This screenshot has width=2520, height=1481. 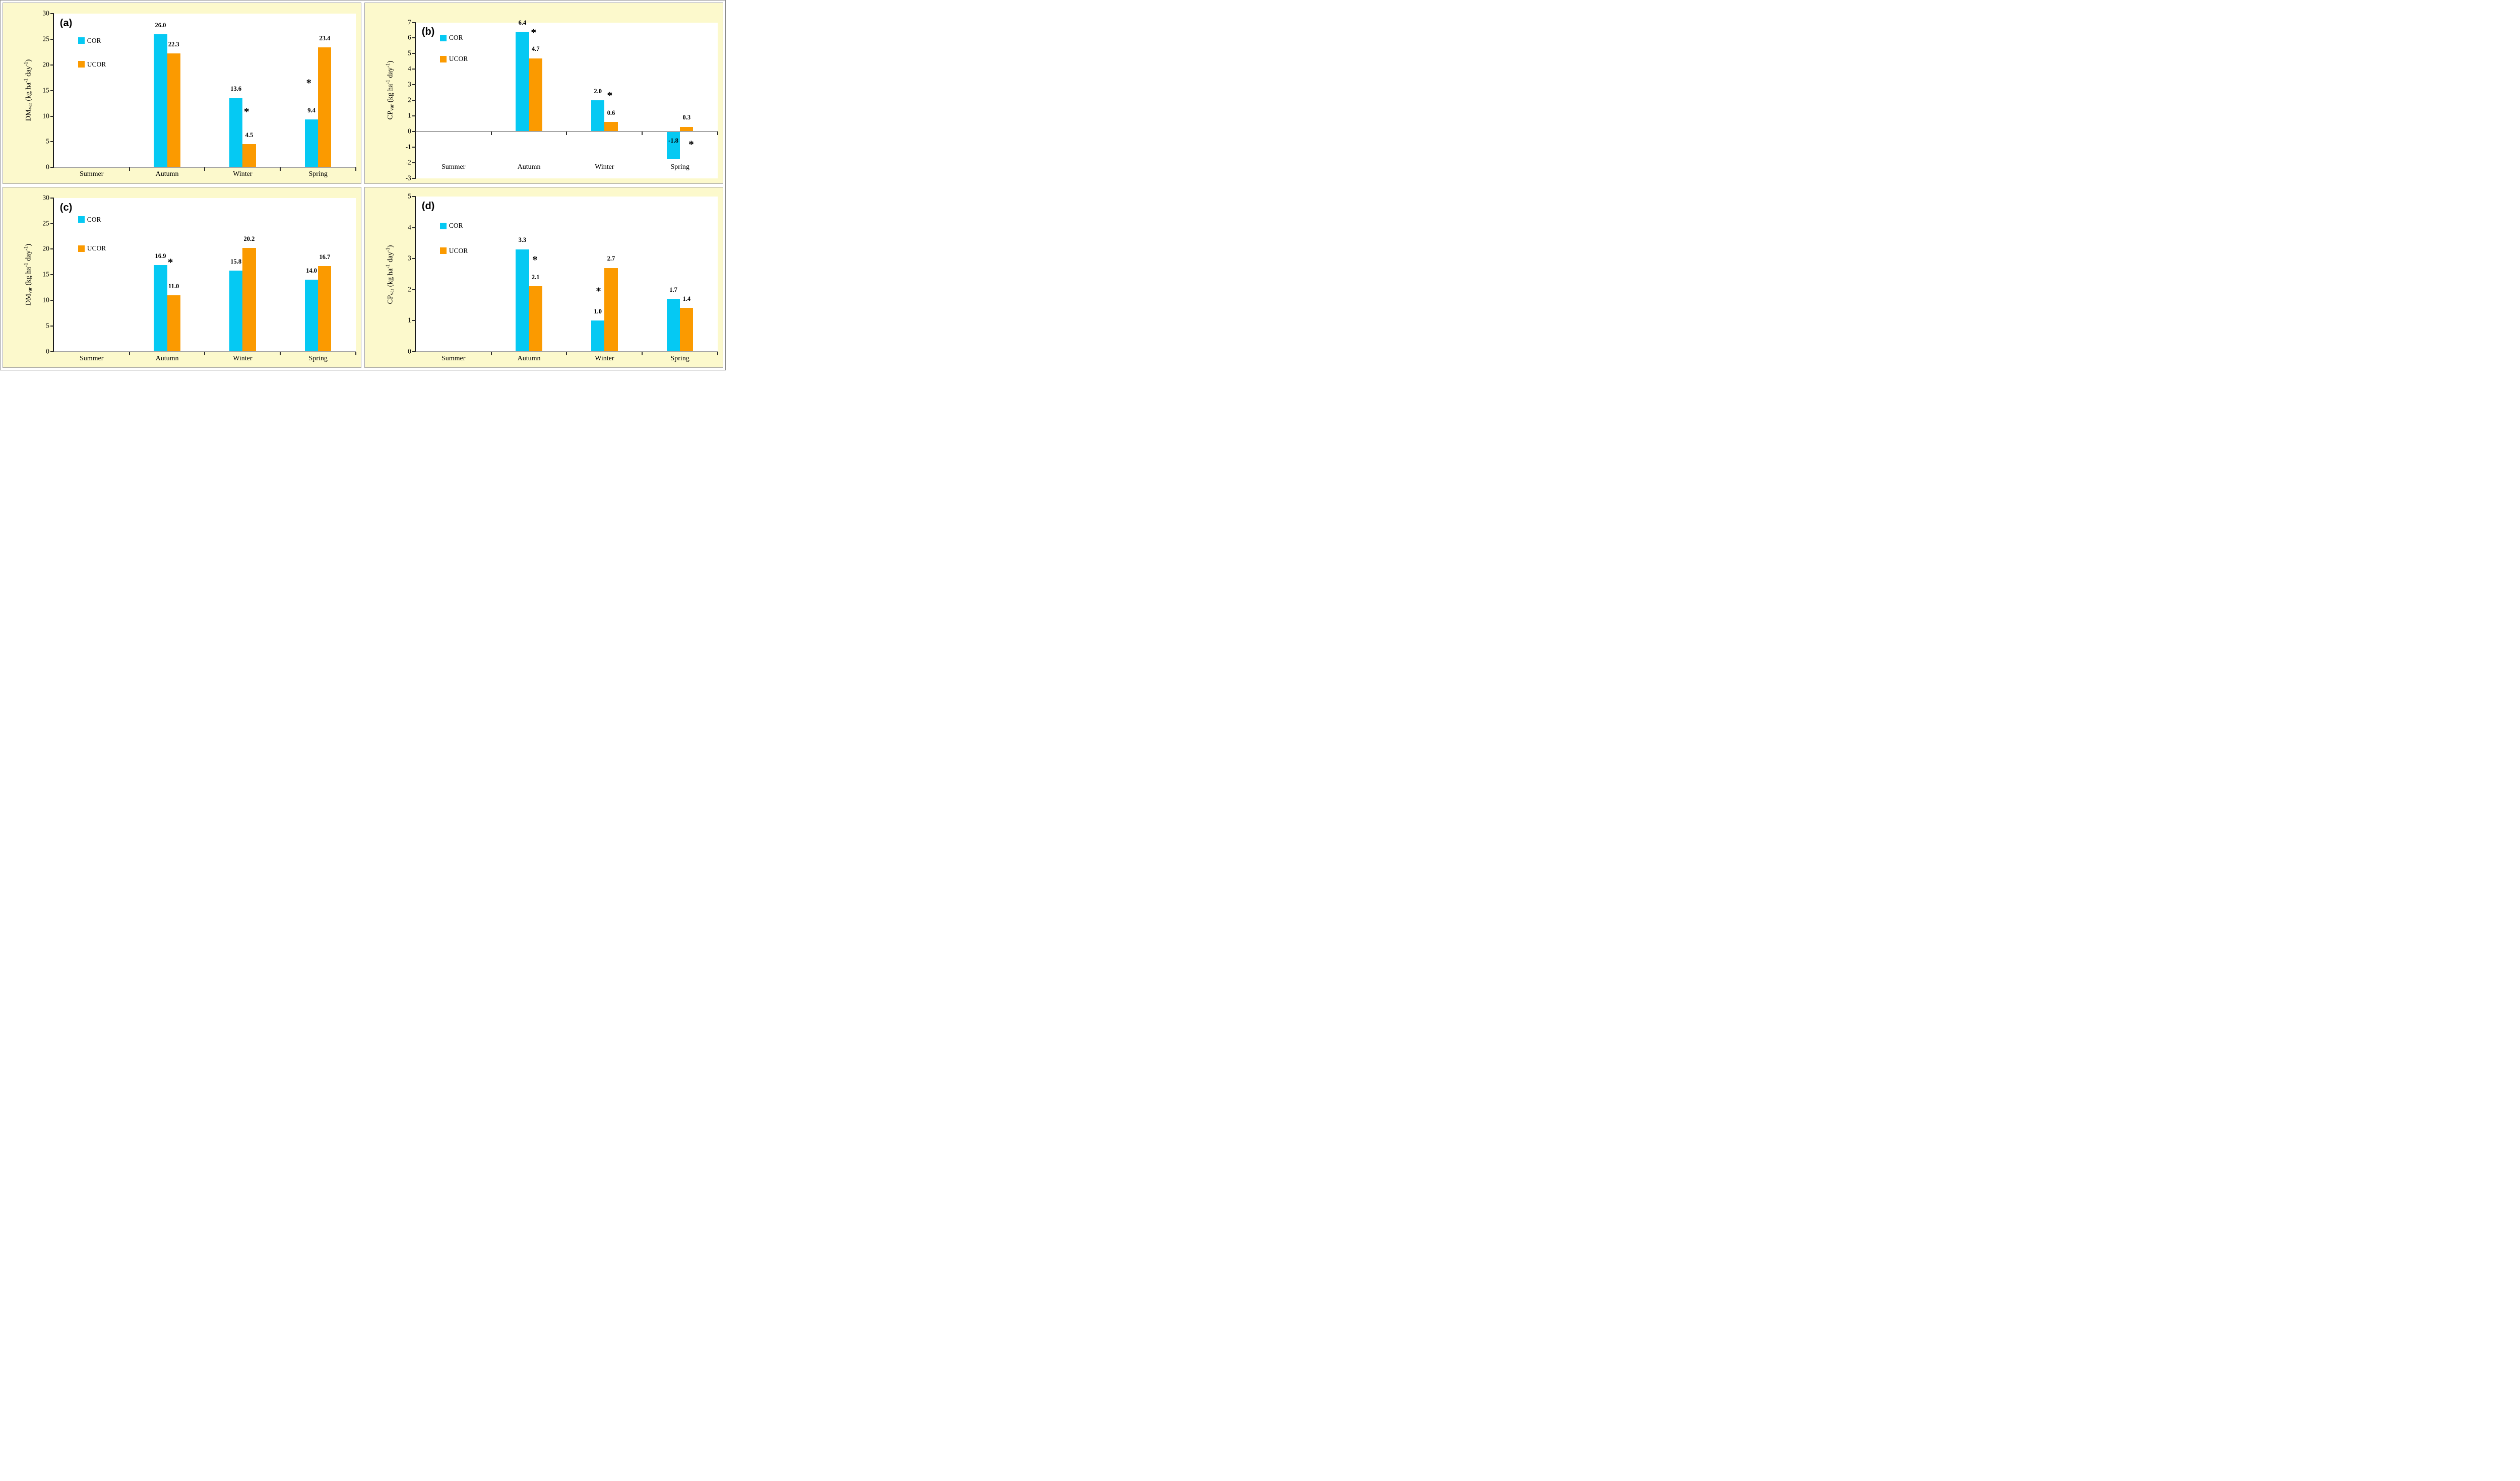 What do you see at coordinates (28, 275) in the screenshot?
I see `y-axis-title: DMvar (kg ha-1 day-1)` at bounding box center [28, 275].